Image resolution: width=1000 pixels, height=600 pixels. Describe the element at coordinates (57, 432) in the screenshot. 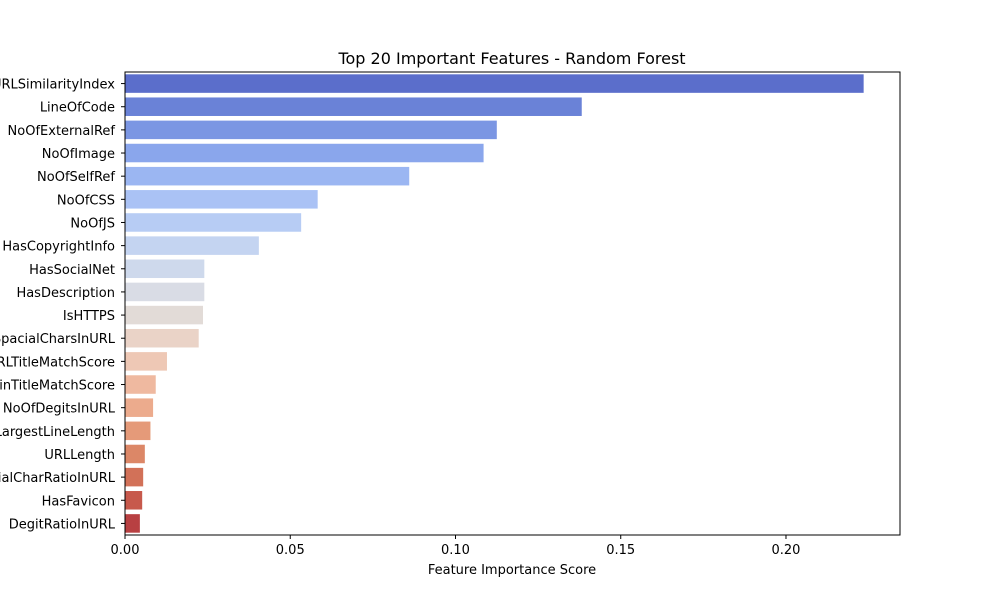

I see `y-tick-label: LargestLineLength` at that location.